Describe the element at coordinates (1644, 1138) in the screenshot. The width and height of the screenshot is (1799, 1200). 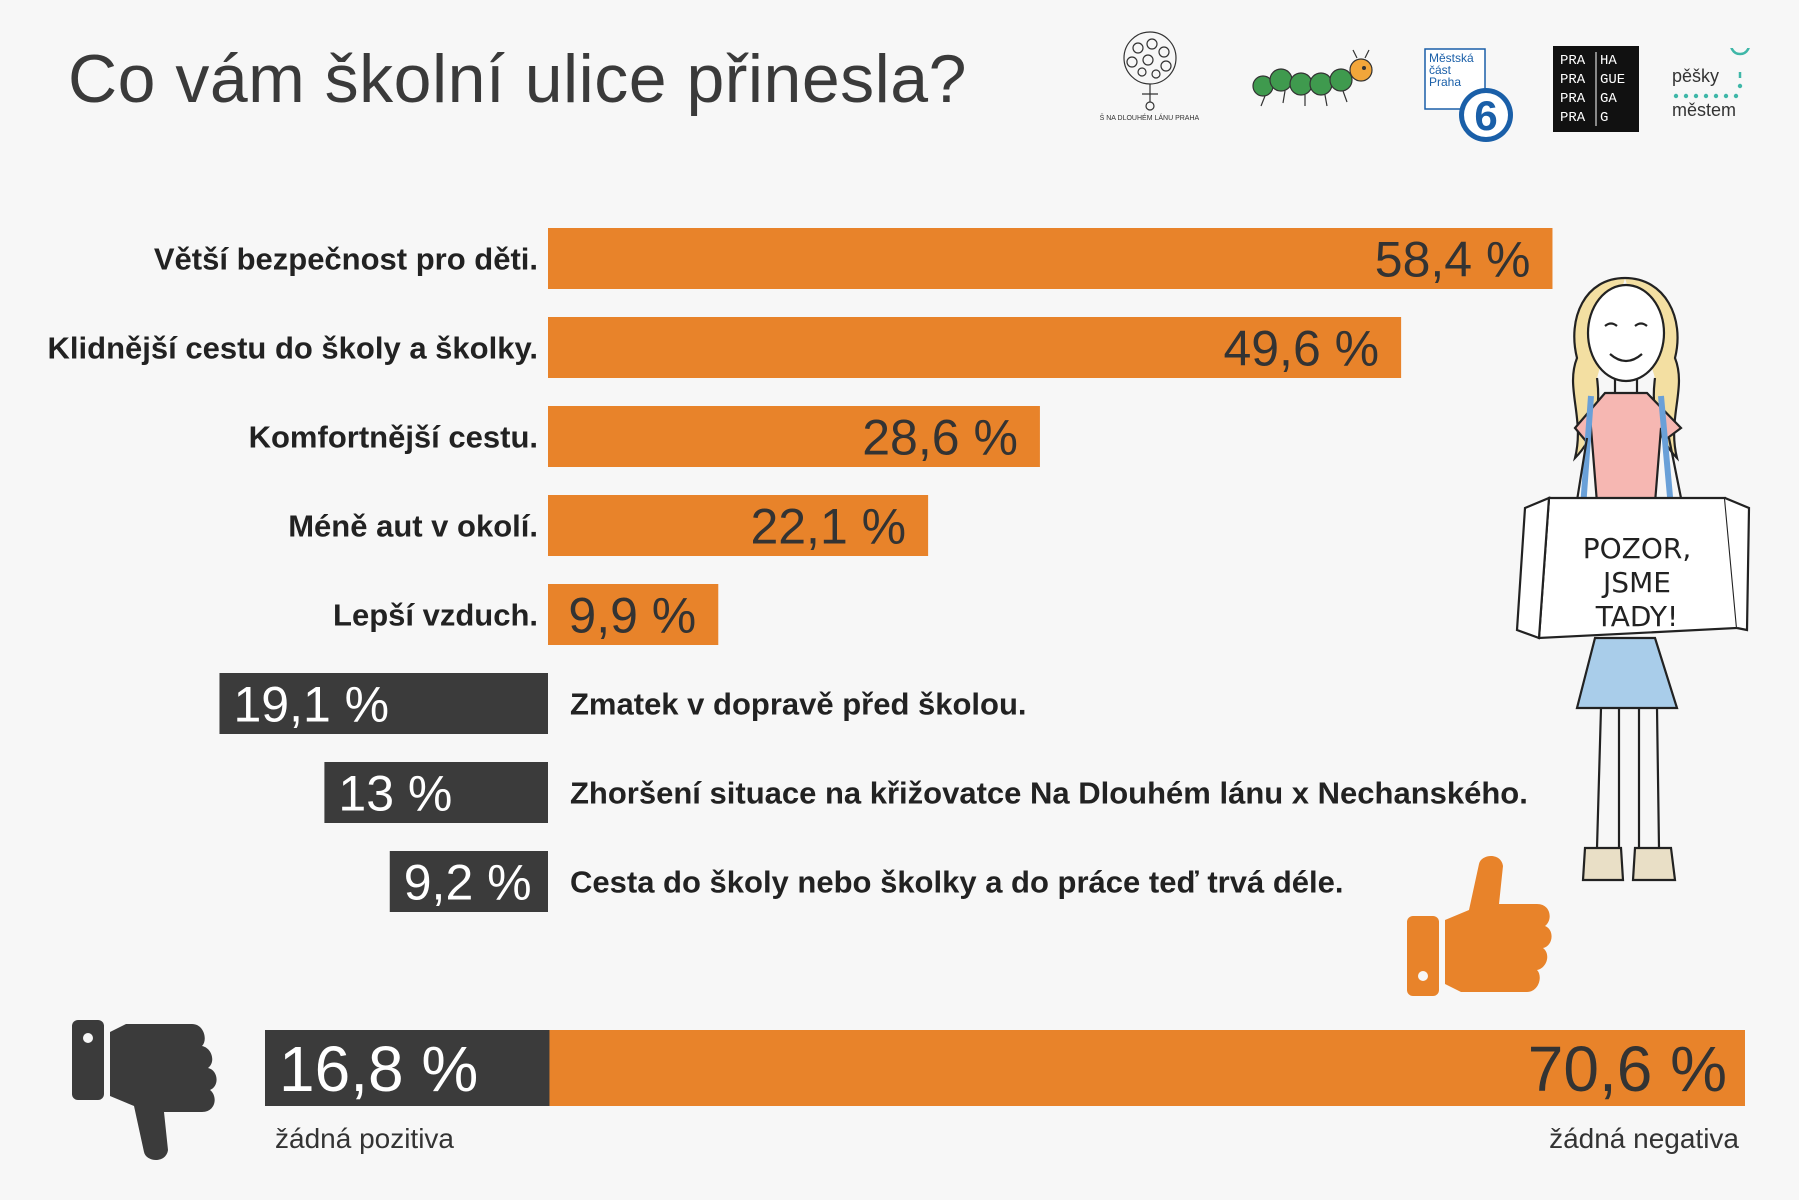
I see `summary-caption-no-negatives: žádná negativa` at that location.